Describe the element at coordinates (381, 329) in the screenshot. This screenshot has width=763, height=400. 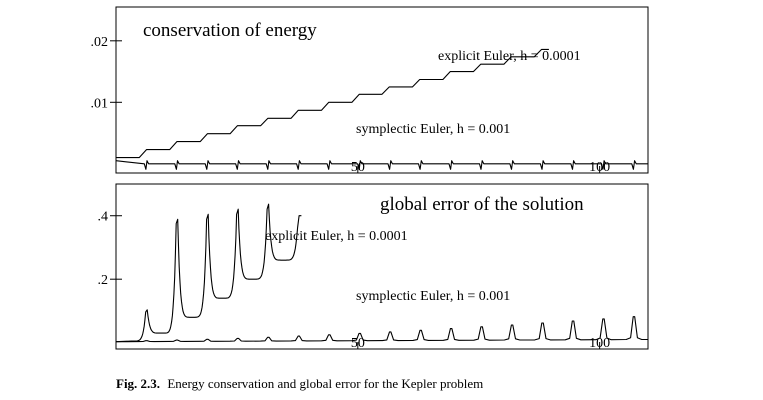
I see `error-series-symplectic-euler` at that location.